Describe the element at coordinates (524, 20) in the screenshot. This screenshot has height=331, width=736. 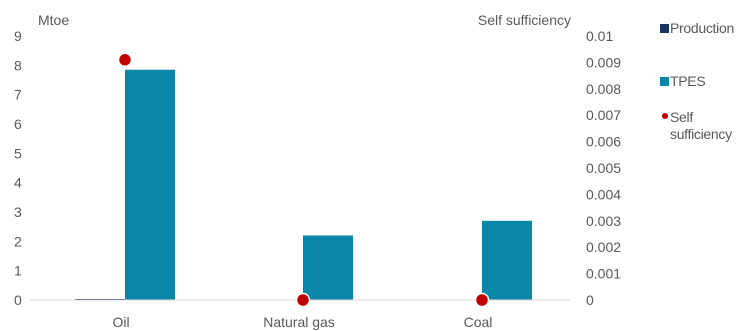
I see `right-axis-label: Self sufficiency` at that location.